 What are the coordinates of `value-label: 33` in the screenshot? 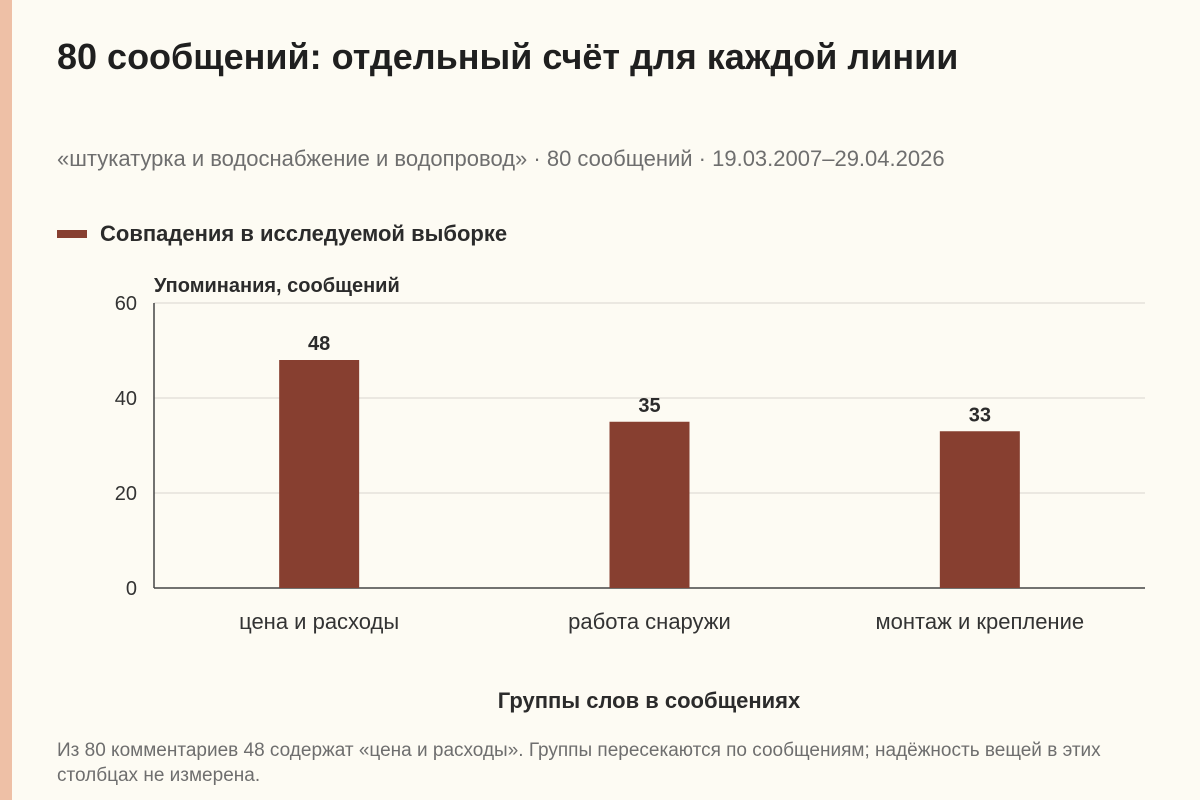 It's located at (980, 415).